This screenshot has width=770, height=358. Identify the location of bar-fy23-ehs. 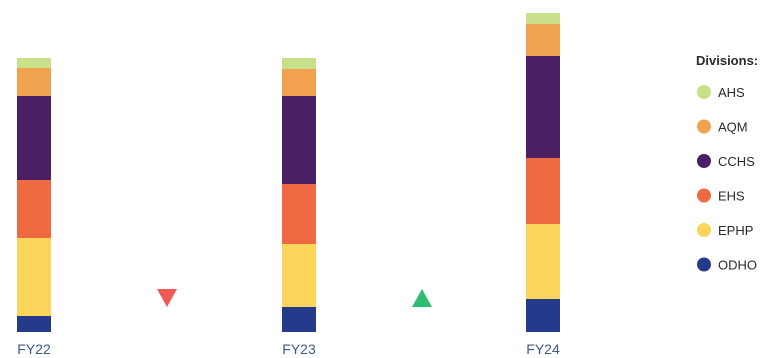
(299, 214).